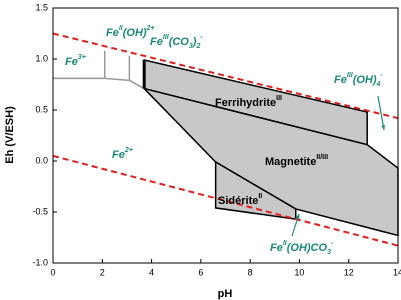 Image resolution: width=401 pixels, height=300 pixels. I want to click on annotation: FerrihydriteIII, so click(248, 102).